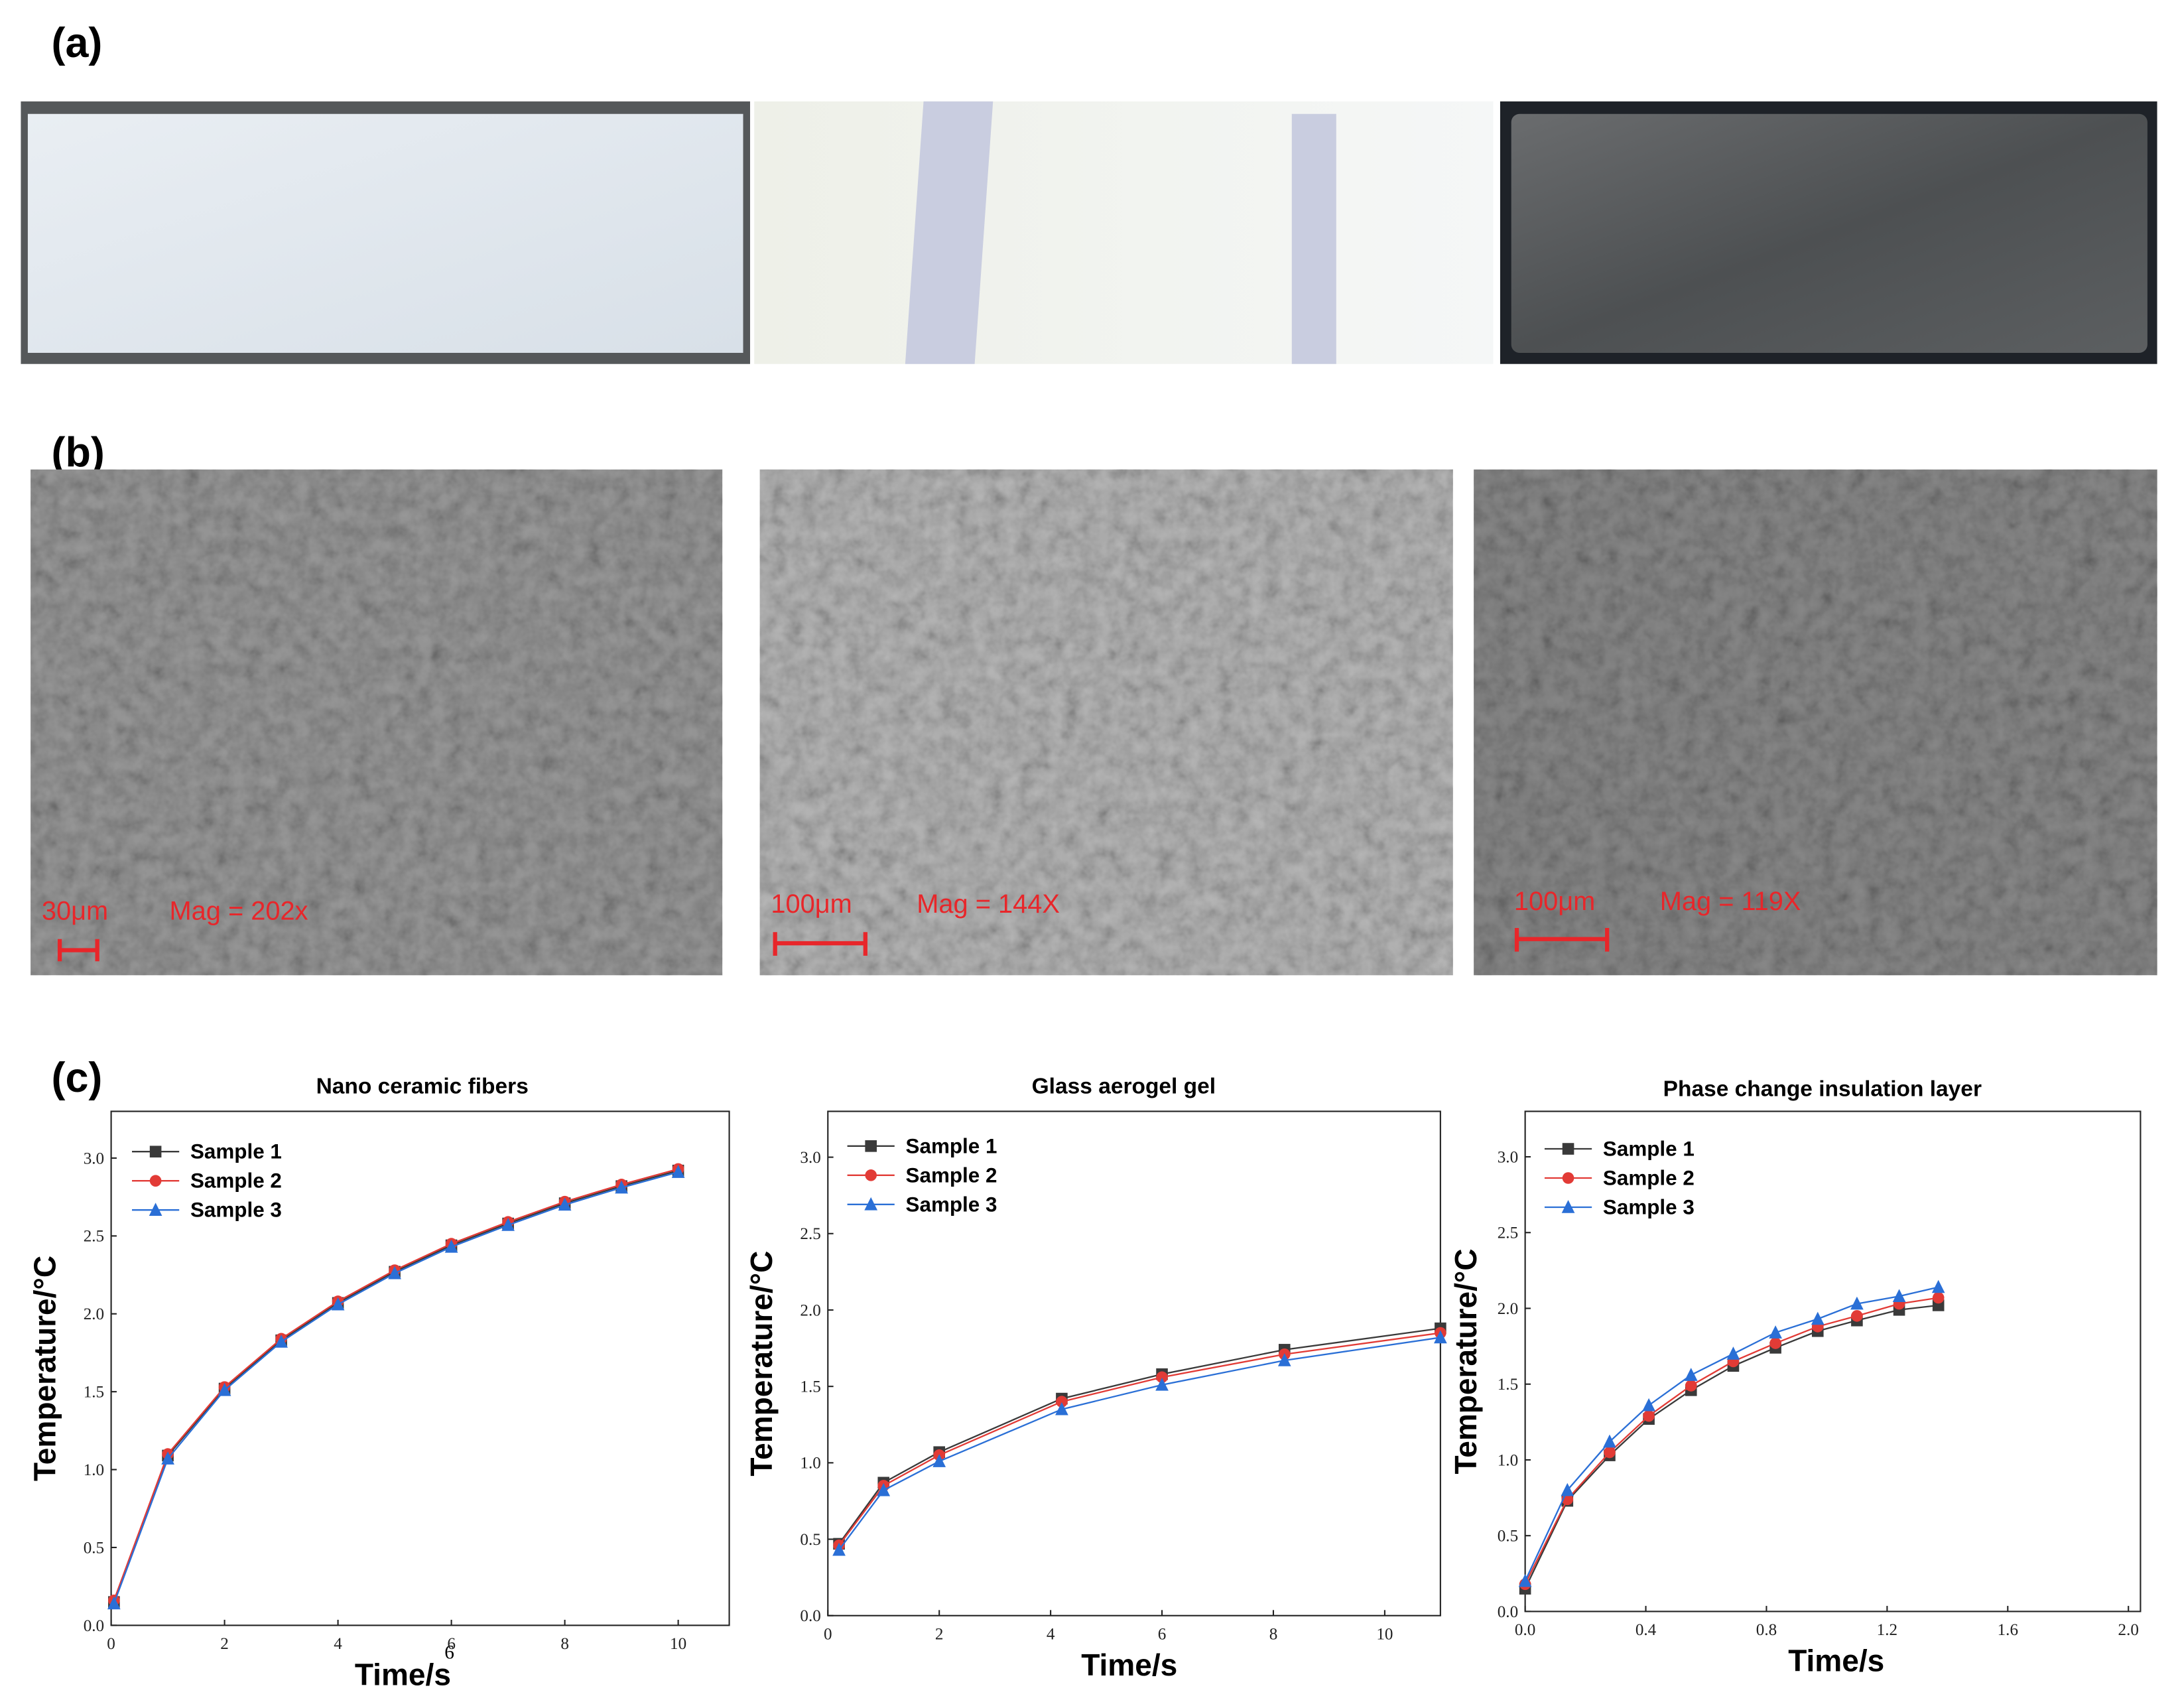 This screenshot has height=1708, width=2178. What do you see at coordinates (1822, 1089) in the screenshot?
I see `chart-title: Phase change insulation layer` at bounding box center [1822, 1089].